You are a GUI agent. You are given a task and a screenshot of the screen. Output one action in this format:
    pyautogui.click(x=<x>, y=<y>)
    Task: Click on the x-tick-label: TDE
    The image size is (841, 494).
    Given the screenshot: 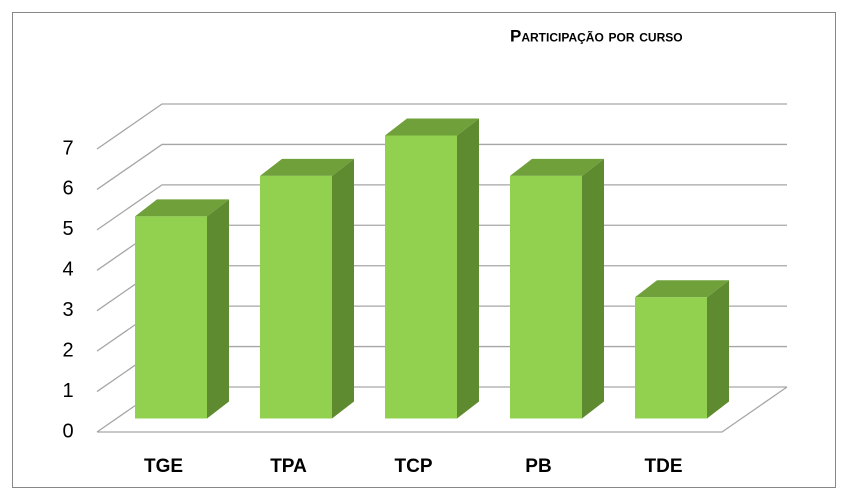 What is the action you would take?
    pyautogui.click(x=664, y=466)
    